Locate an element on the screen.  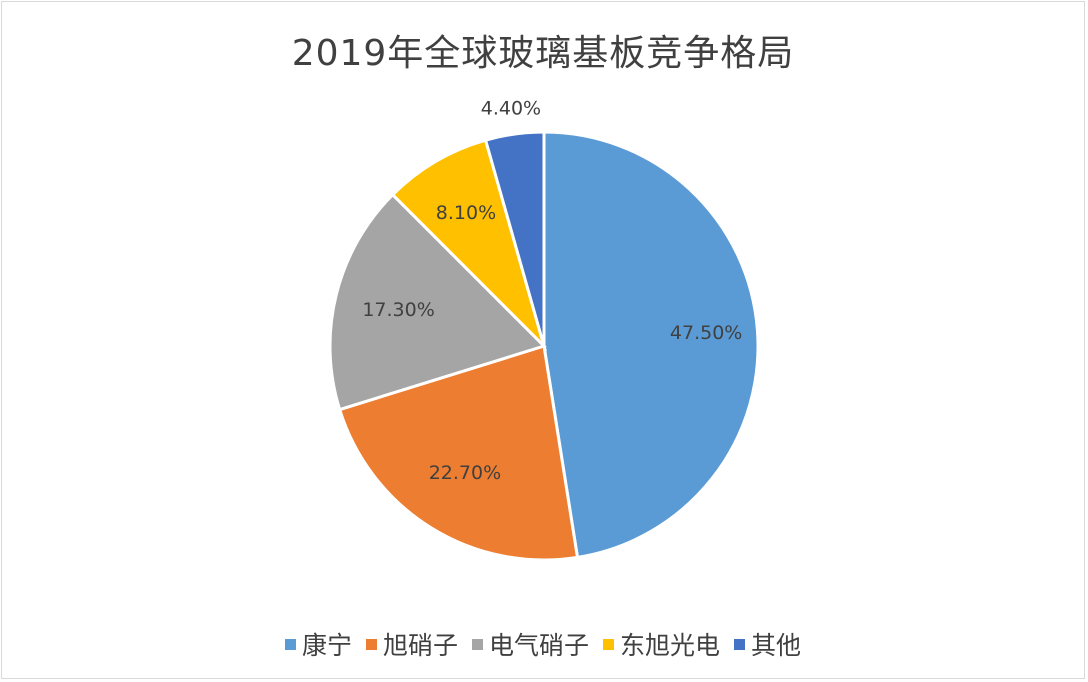
data-label-agc: 22.70% is located at coordinates (465, 473).